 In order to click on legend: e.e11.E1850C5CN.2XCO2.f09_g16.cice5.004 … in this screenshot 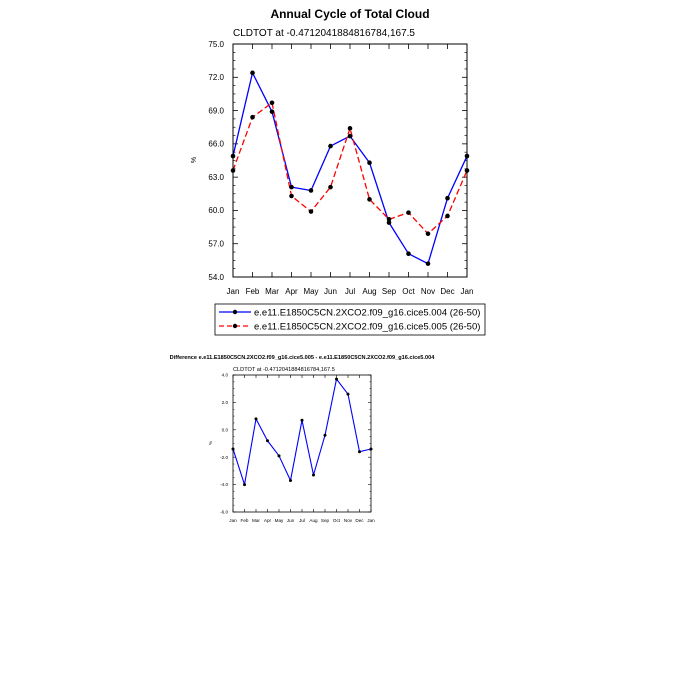, I will do `click(350, 319)`.